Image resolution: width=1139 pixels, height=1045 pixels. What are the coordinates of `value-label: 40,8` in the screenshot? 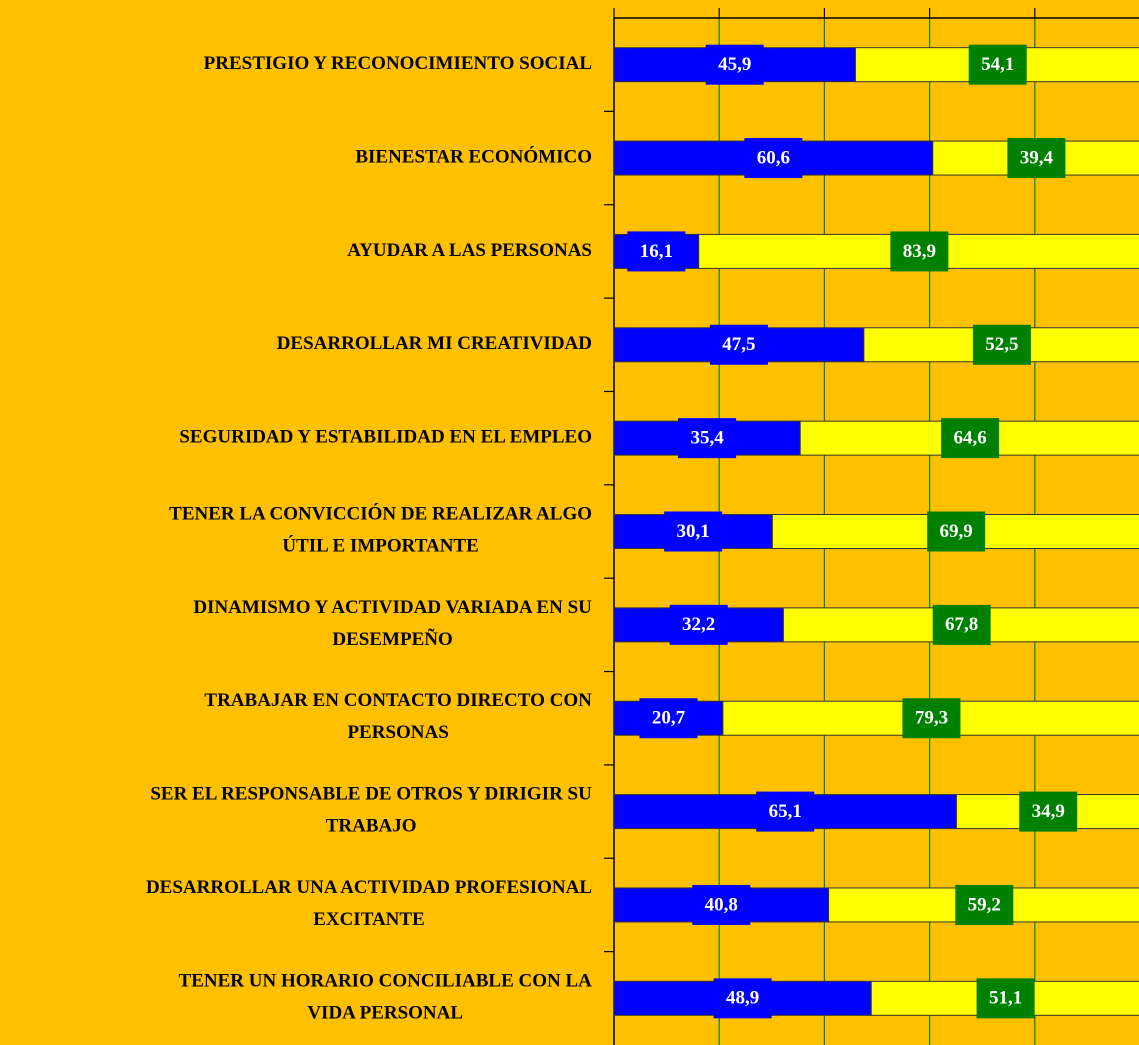 It's located at (721, 904).